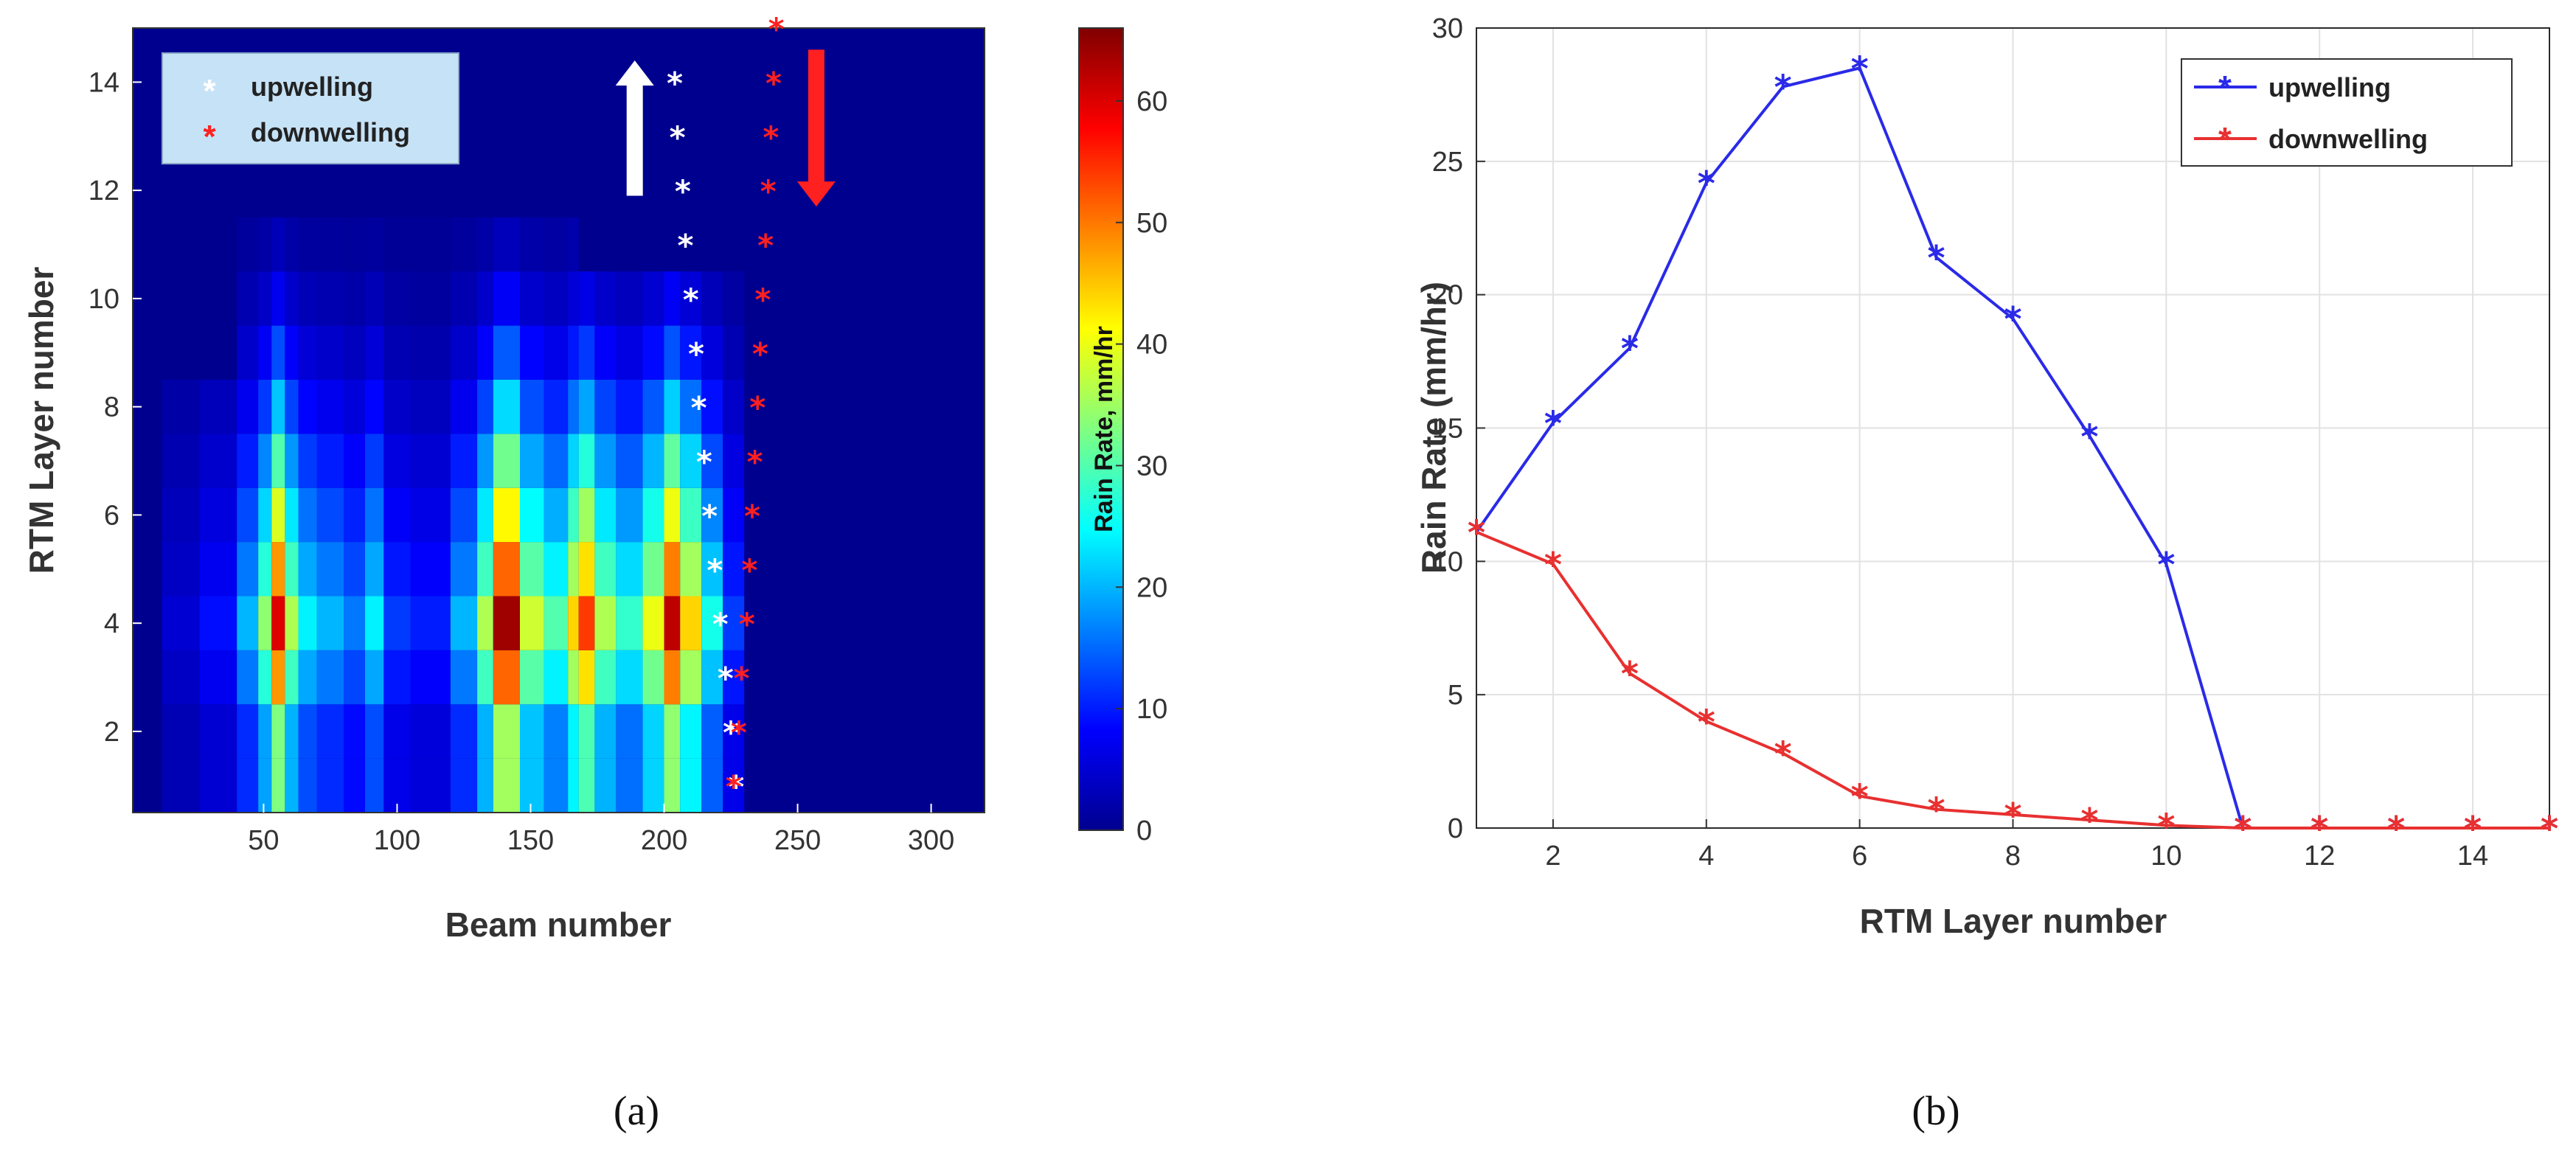  Describe the element at coordinates (1122, 436) in the screenshot. I see `colorbar: 0 10 20 30 40 50 60 Rain Rate, mm/hr` at that location.